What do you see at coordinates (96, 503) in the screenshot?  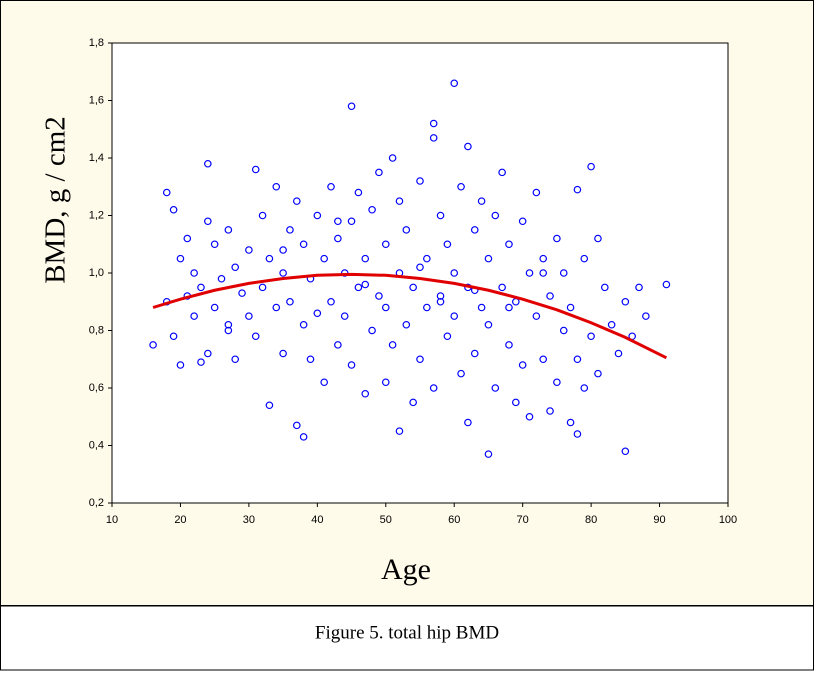 I see `y-tick-label: 0,2` at bounding box center [96, 503].